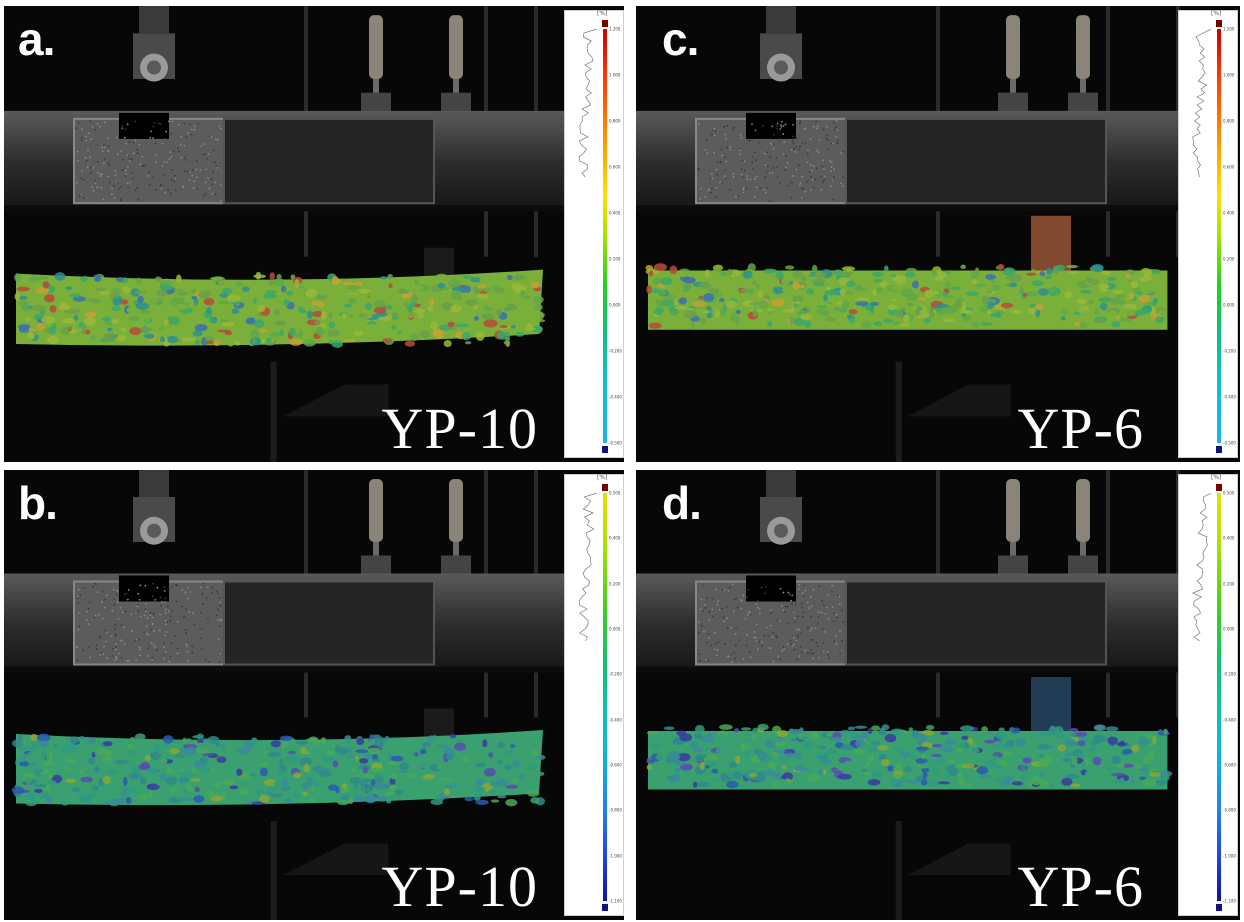 The image size is (1244, 922). I want to click on legend-tick-label: 0.600, so click(1229, 167).